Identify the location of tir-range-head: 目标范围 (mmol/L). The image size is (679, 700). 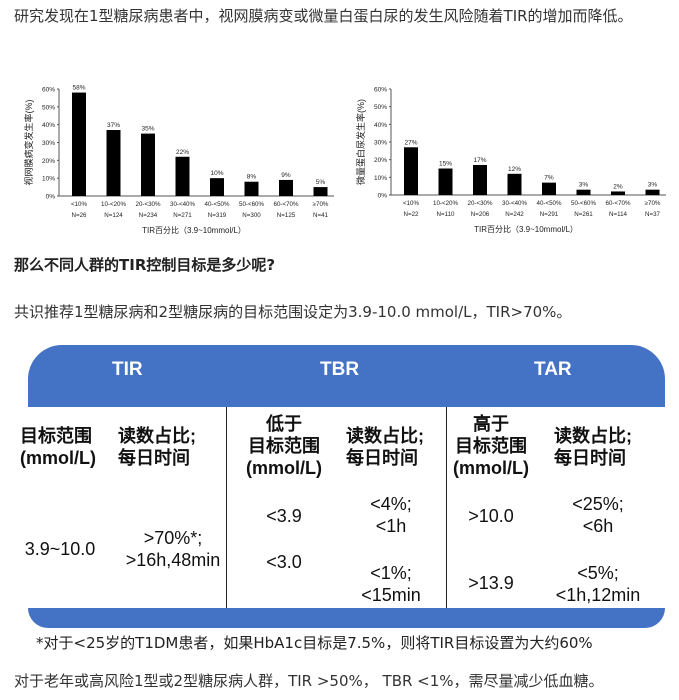
(58, 447).